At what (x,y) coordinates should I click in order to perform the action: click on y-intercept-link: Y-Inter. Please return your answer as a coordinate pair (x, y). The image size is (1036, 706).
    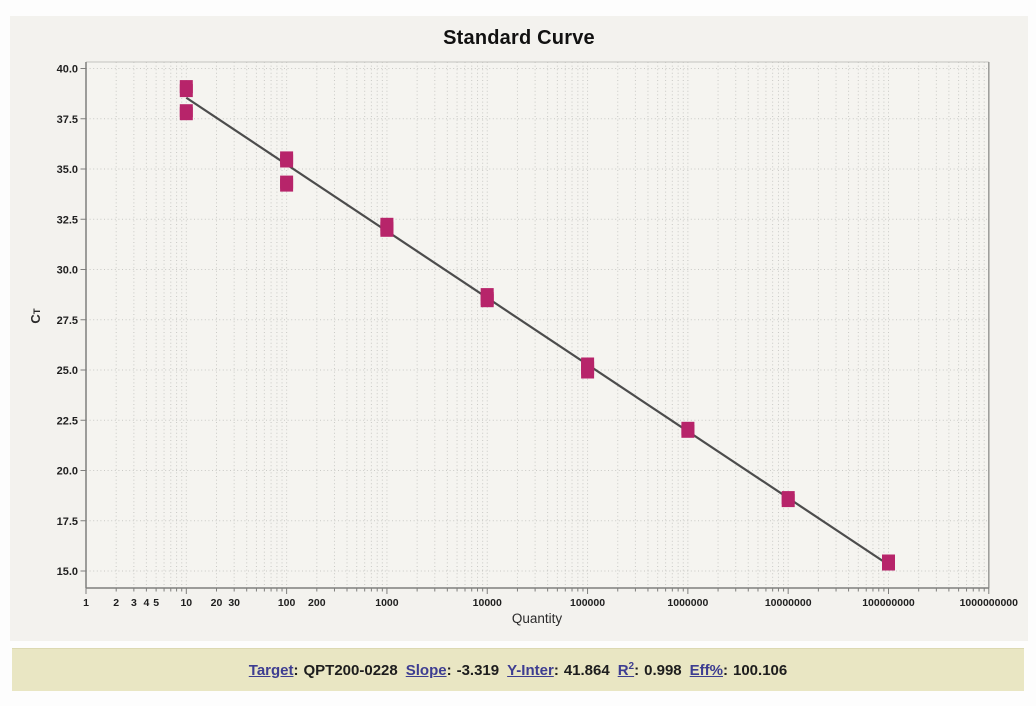
    Looking at the image, I should click on (530, 670).